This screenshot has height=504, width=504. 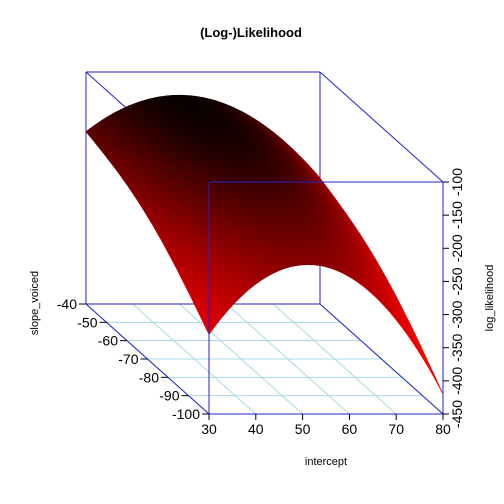 I want to click on z-tick-label: -100, so click(x=457, y=182).